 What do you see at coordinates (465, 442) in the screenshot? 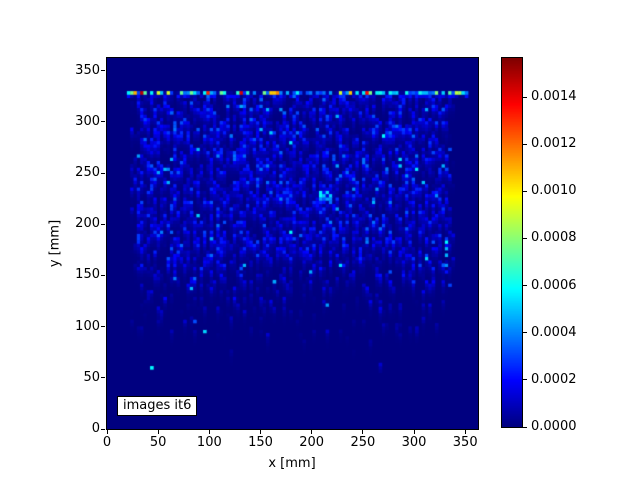
I see `x-tick-label: 350` at bounding box center [465, 442].